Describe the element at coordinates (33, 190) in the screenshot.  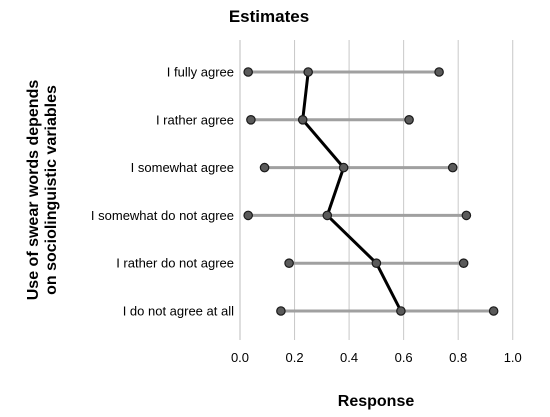
I see `y-axis-title-line-1: Use of swear words depends` at that location.